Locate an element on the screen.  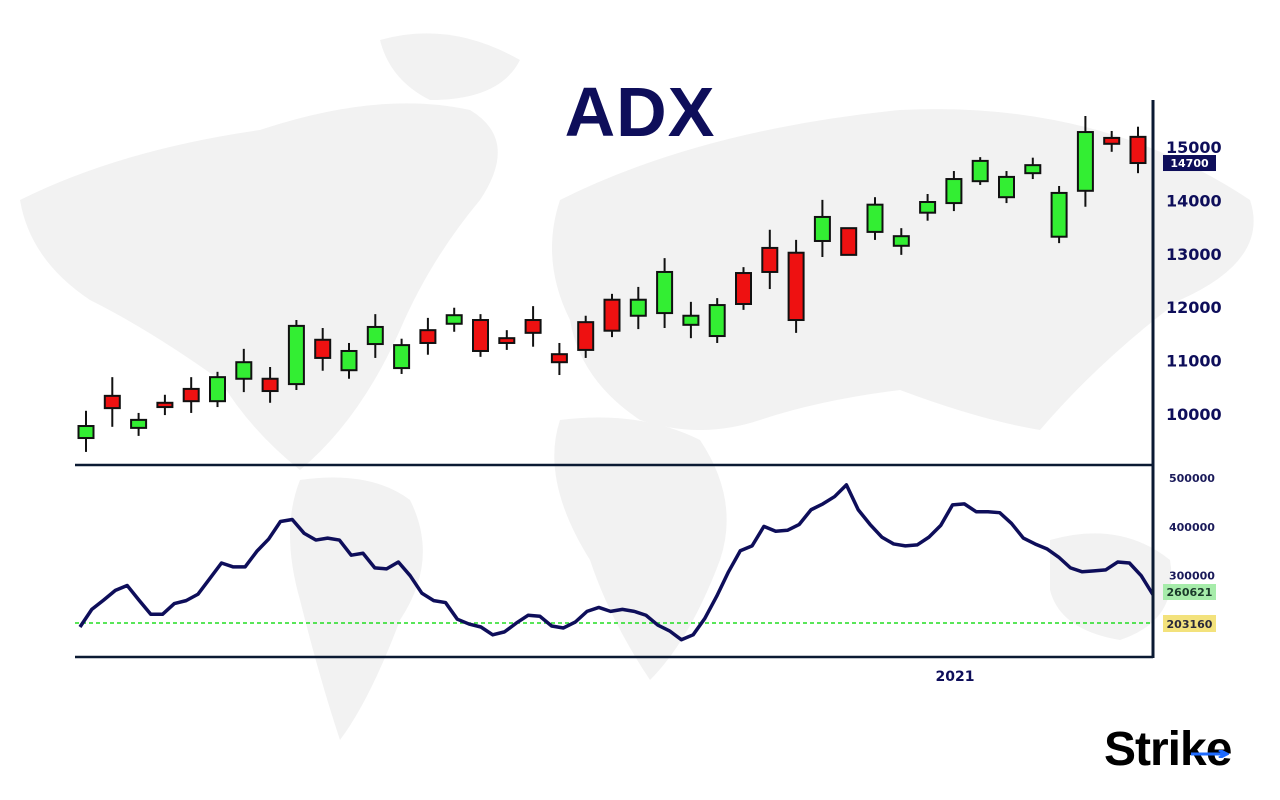
strike-logo: Strike is located at coordinates (1168, 749).